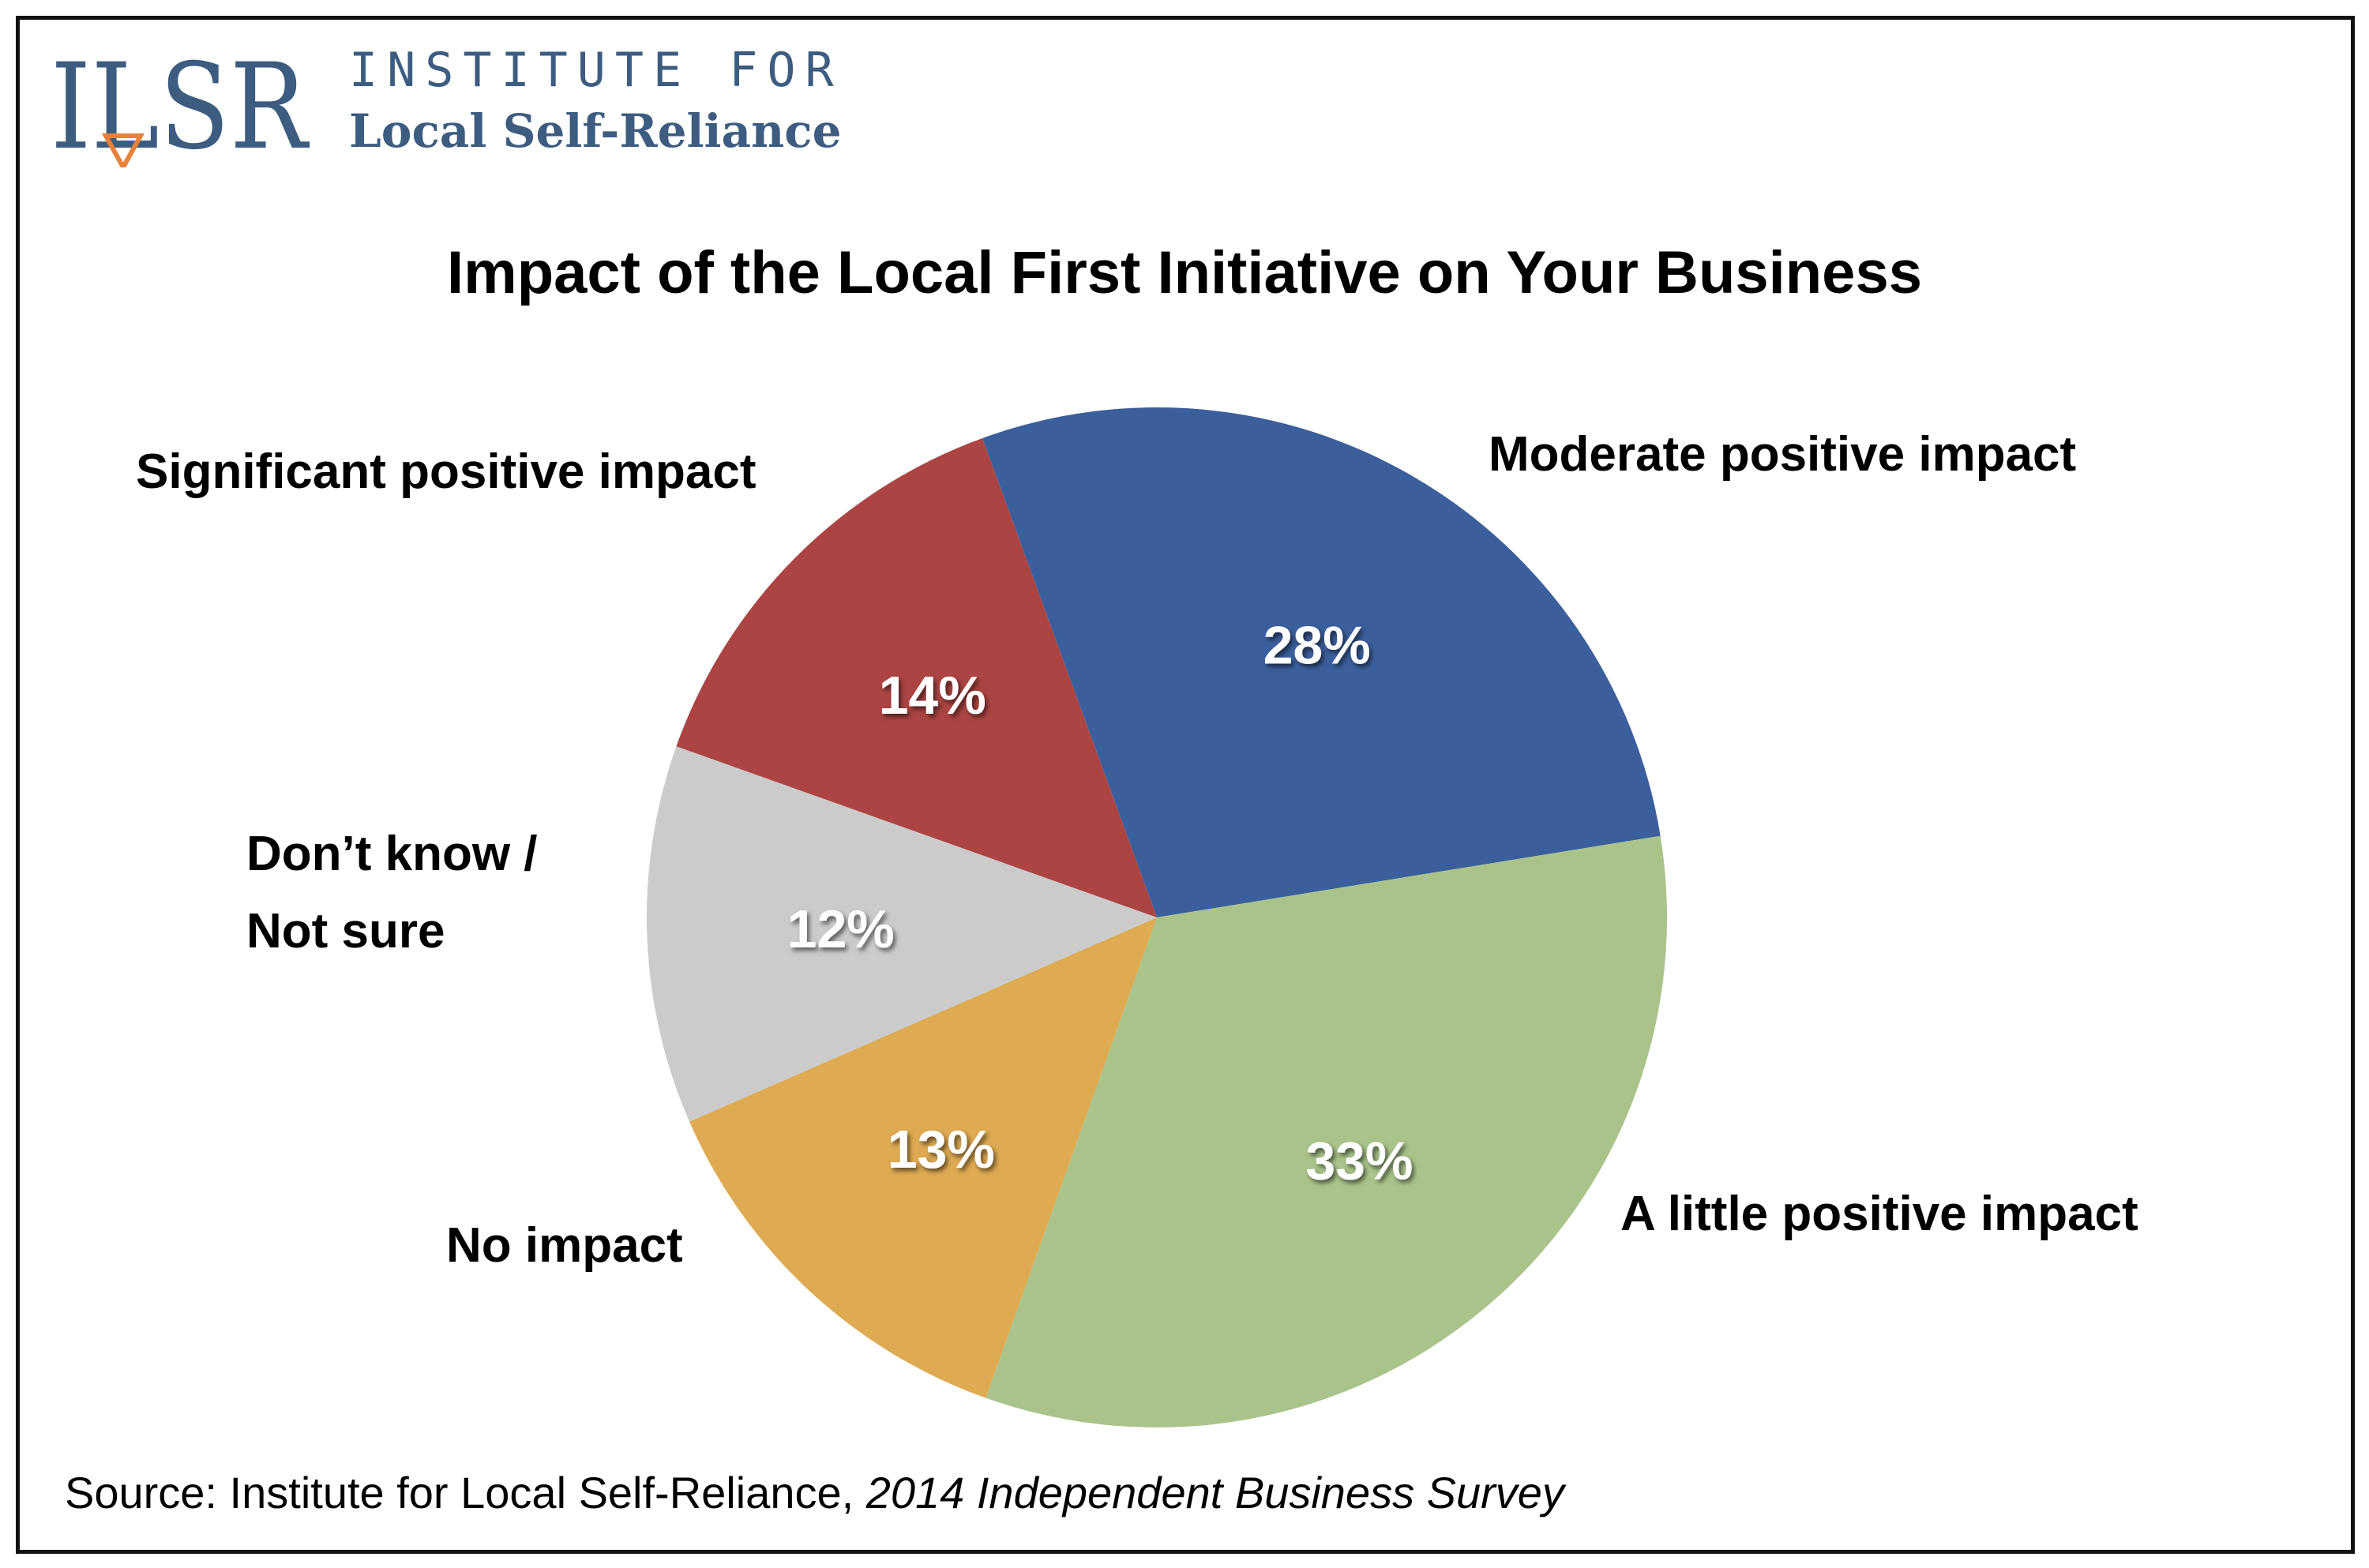  Describe the element at coordinates (1317, 646) in the screenshot. I see `slice-percent-label: 28%` at that location.